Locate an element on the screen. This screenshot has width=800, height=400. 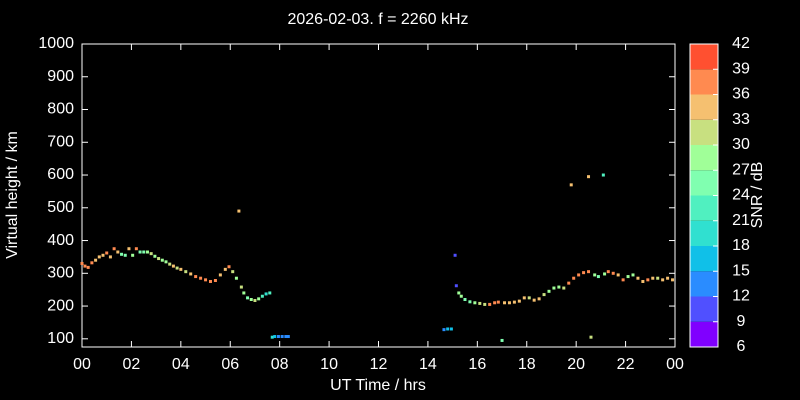
y-axis-label: Virtual height / km is located at coordinates (12, 195).